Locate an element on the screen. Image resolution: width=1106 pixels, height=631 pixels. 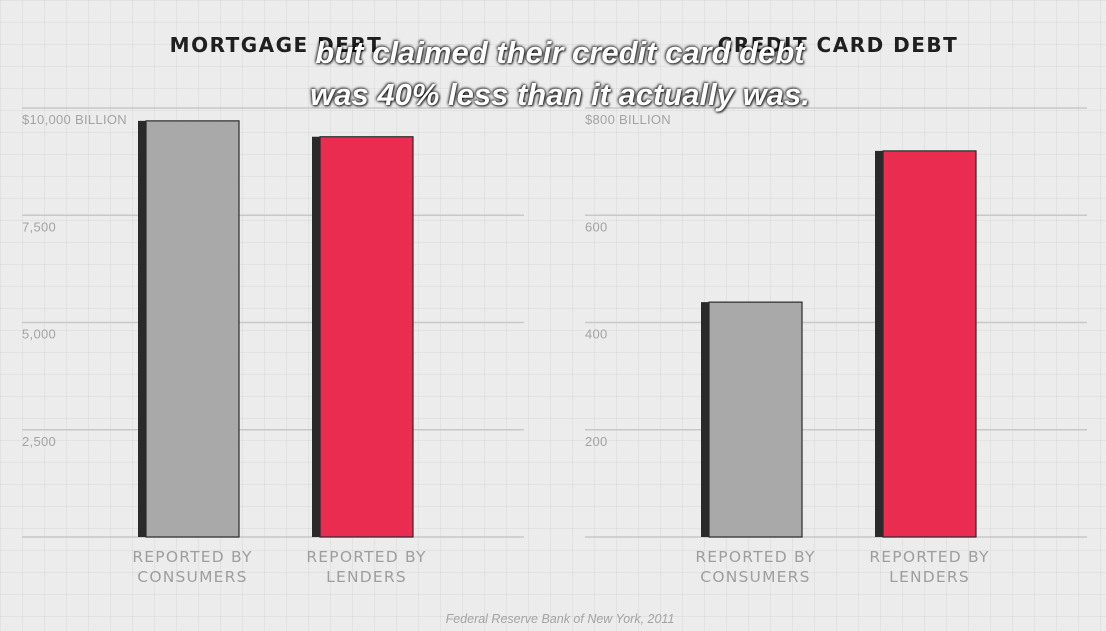
mortgage-lenders-bar-shadow is located at coordinates (316, 337).